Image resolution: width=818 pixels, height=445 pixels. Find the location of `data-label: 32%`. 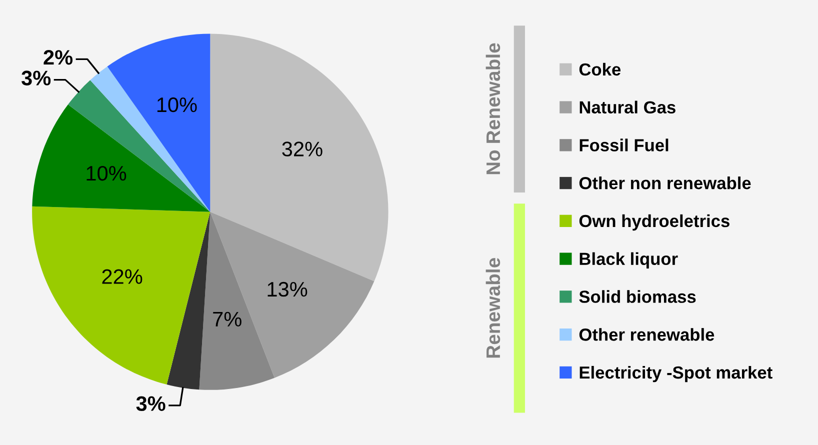

data-label: 32% is located at coordinates (302, 149).